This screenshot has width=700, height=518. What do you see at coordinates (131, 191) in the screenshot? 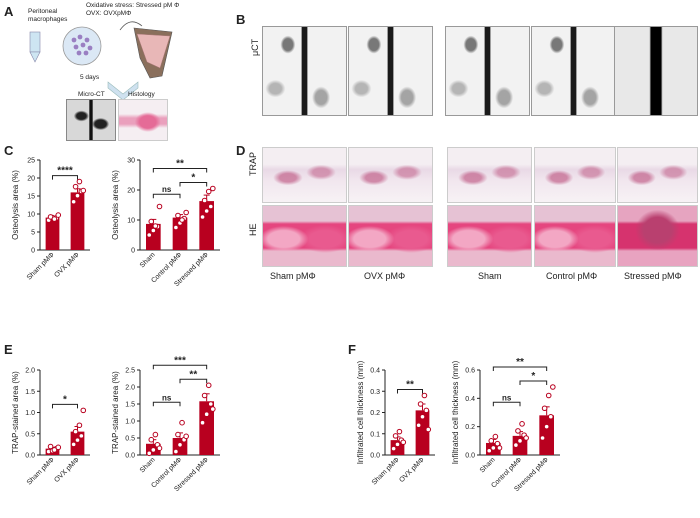
I see `y-tick-label: 20` at bounding box center [131, 191].